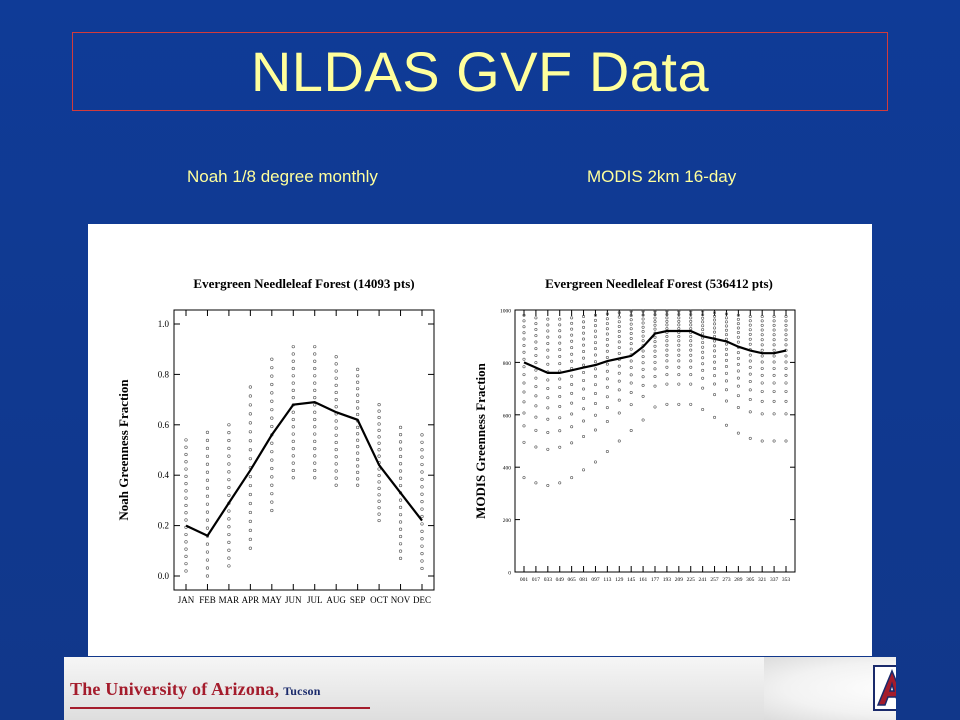 This screenshot has width=960, height=720. Describe the element at coordinates (304, 469) in the screenshot. I see `noah-mean-line` at that location.